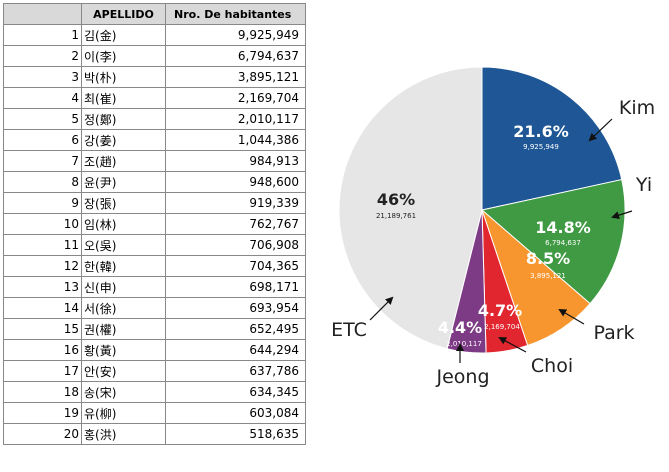 This screenshot has height=472, width=669. Describe the element at coordinates (154, 140) in the screenshot. I see `table-row: 6 강(姜) 1,044,386` at that location.